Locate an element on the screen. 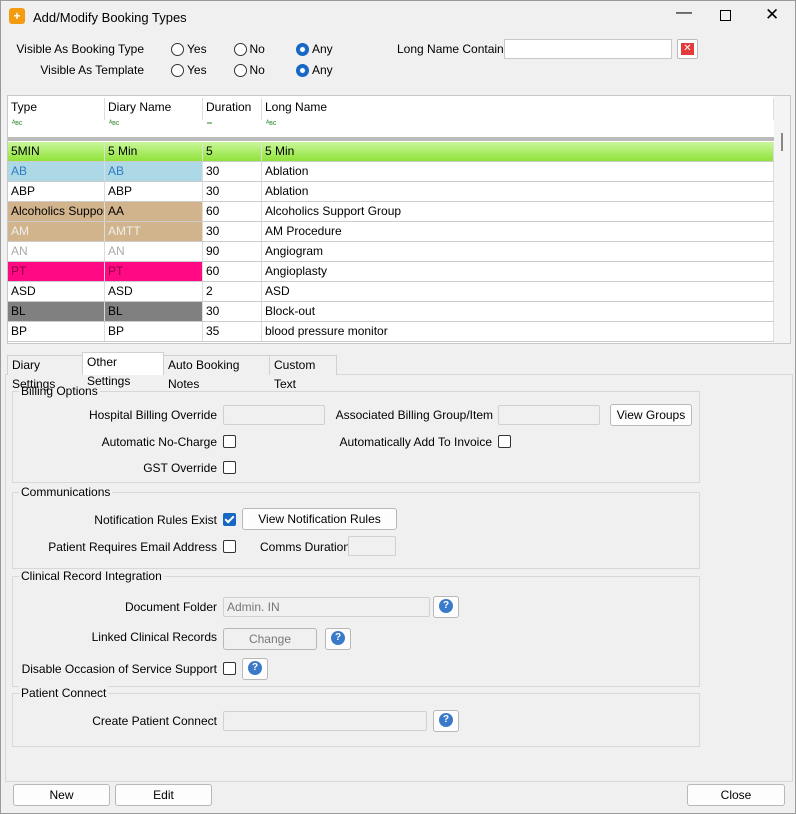  column-header: Diary Name is located at coordinates (154, 109).